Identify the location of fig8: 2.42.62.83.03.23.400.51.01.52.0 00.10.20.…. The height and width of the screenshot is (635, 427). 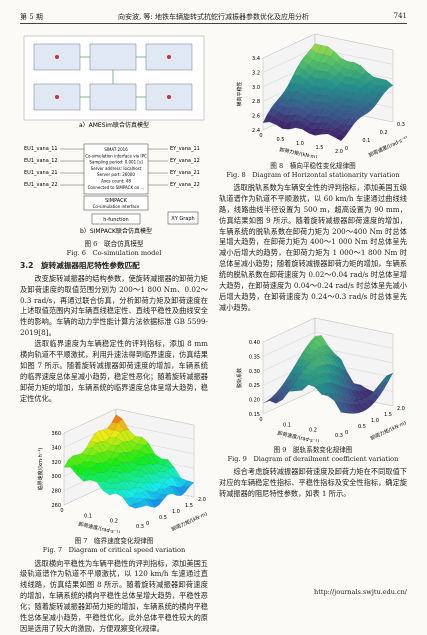
(322, 97).